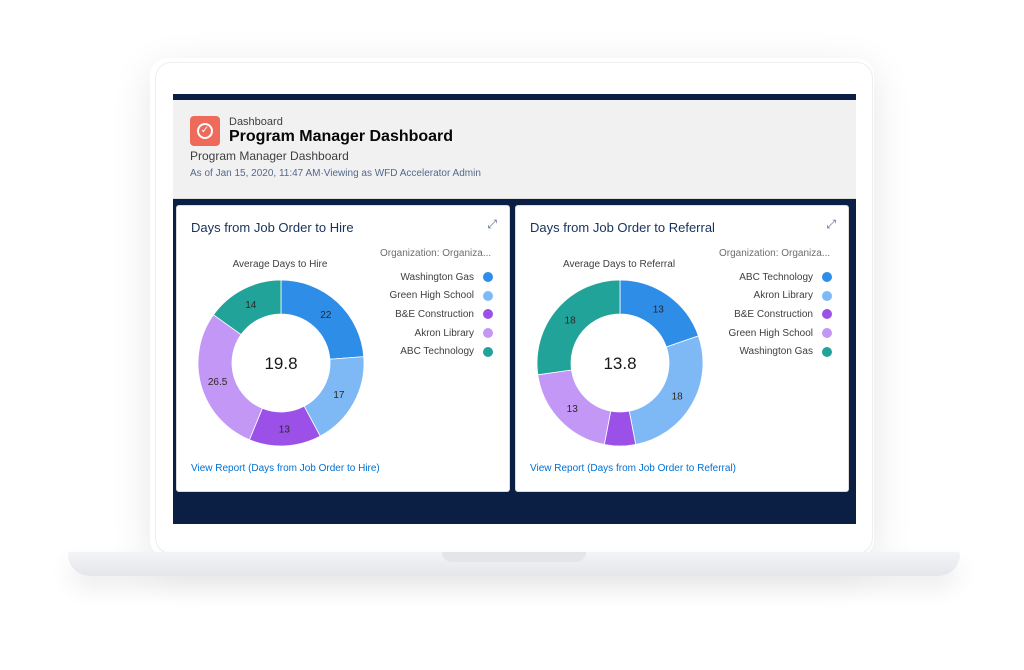 The height and width of the screenshot is (670, 1024). I want to click on page-subtitle: Program Manager Dashboard, so click(269, 156).